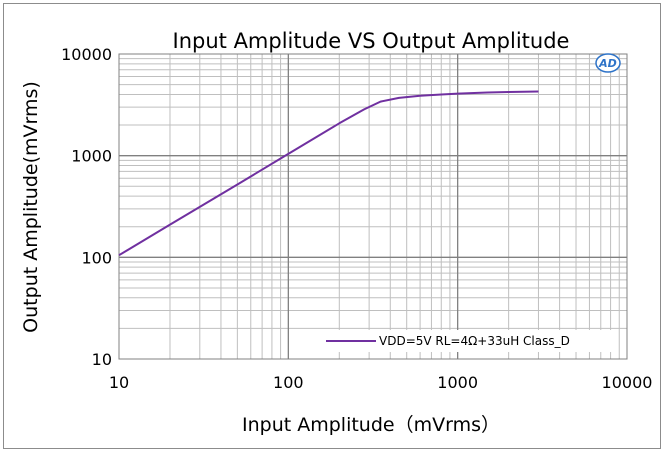  Describe the element at coordinates (381, 382) in the screenshot. I see `x-tick-labels: 10 100 1000 10000` at that location.